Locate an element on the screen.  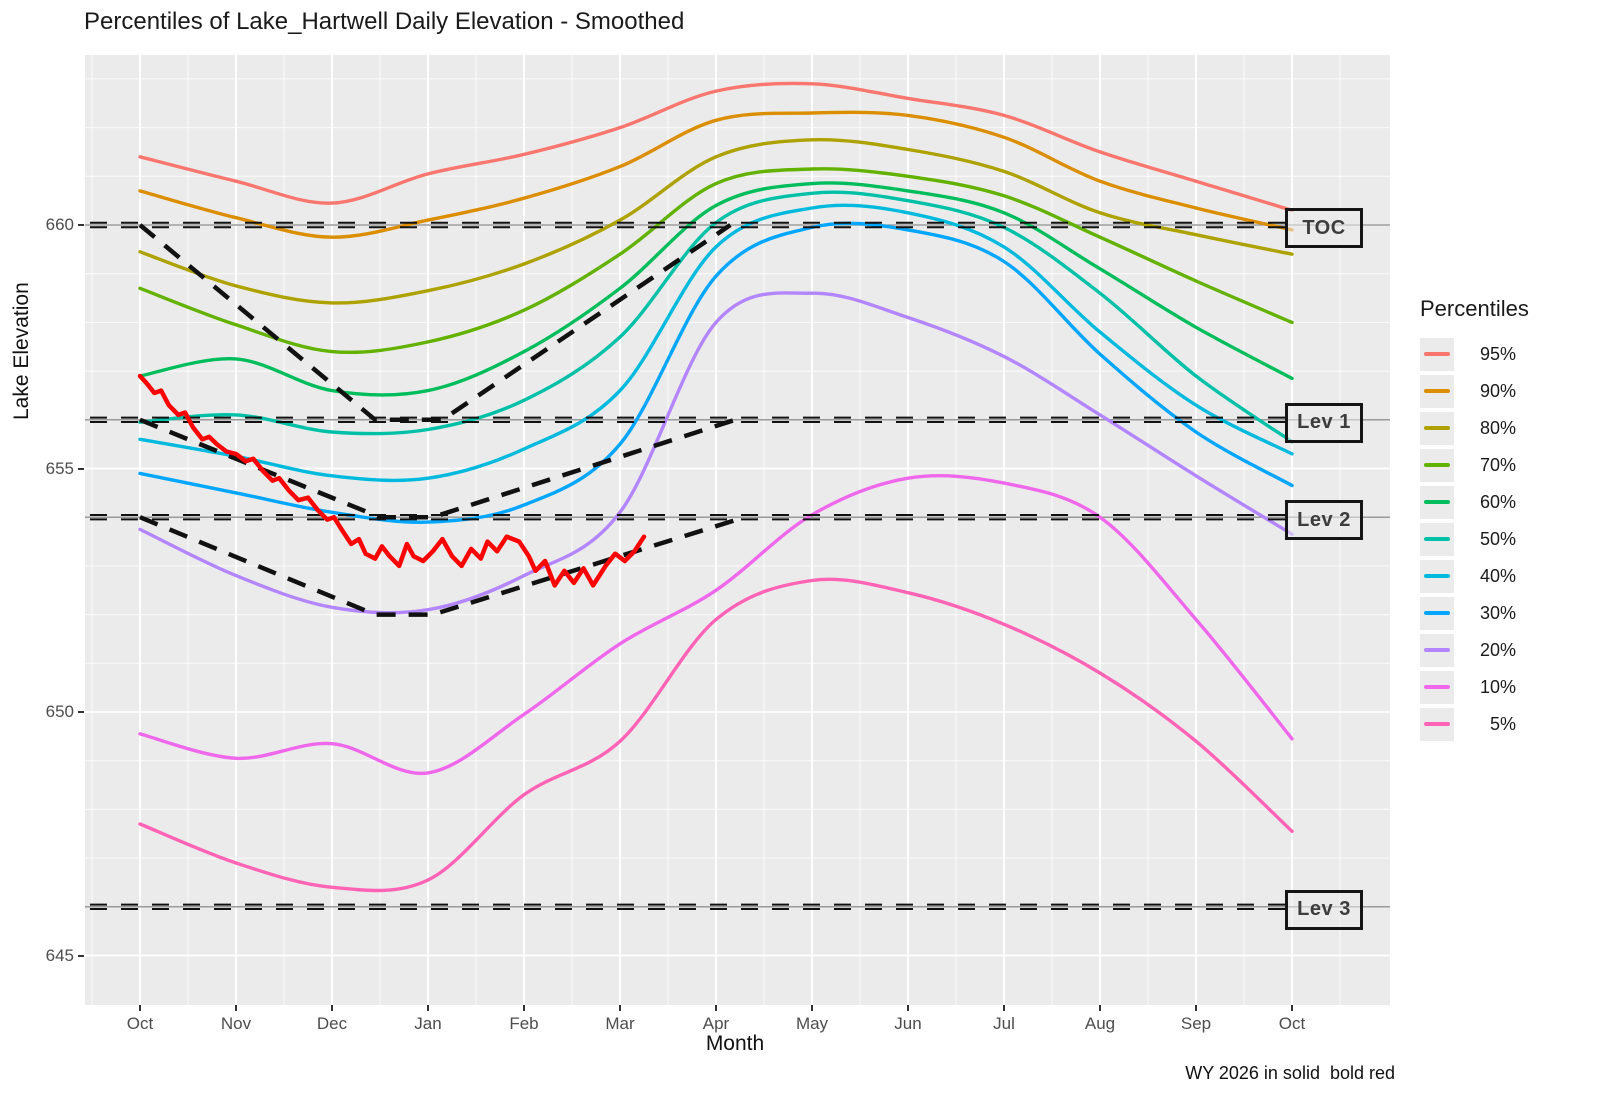
x-axis-title: Month is located at coordinates (735, 1043).